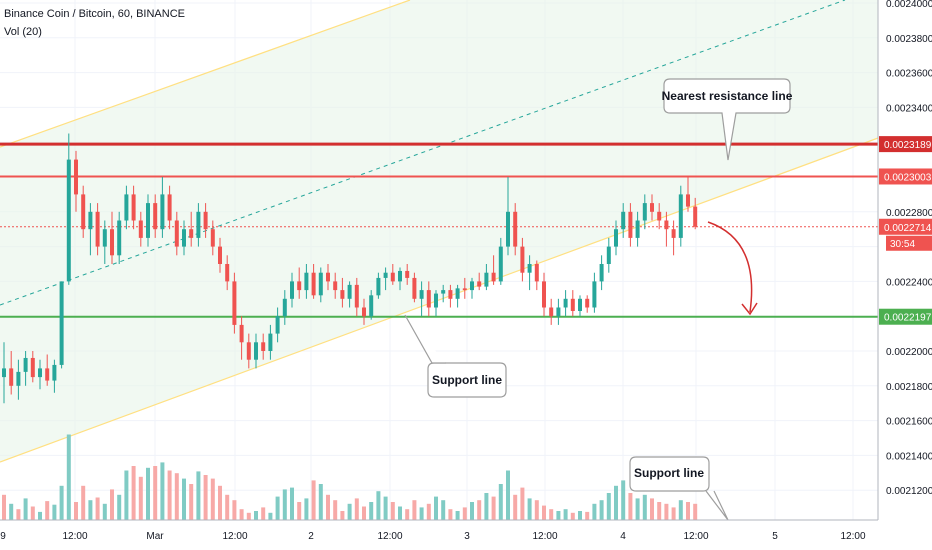  Describe the element at coordinates (467, 536) in the screenshot. I see `time-tick-label: 3` at that location.